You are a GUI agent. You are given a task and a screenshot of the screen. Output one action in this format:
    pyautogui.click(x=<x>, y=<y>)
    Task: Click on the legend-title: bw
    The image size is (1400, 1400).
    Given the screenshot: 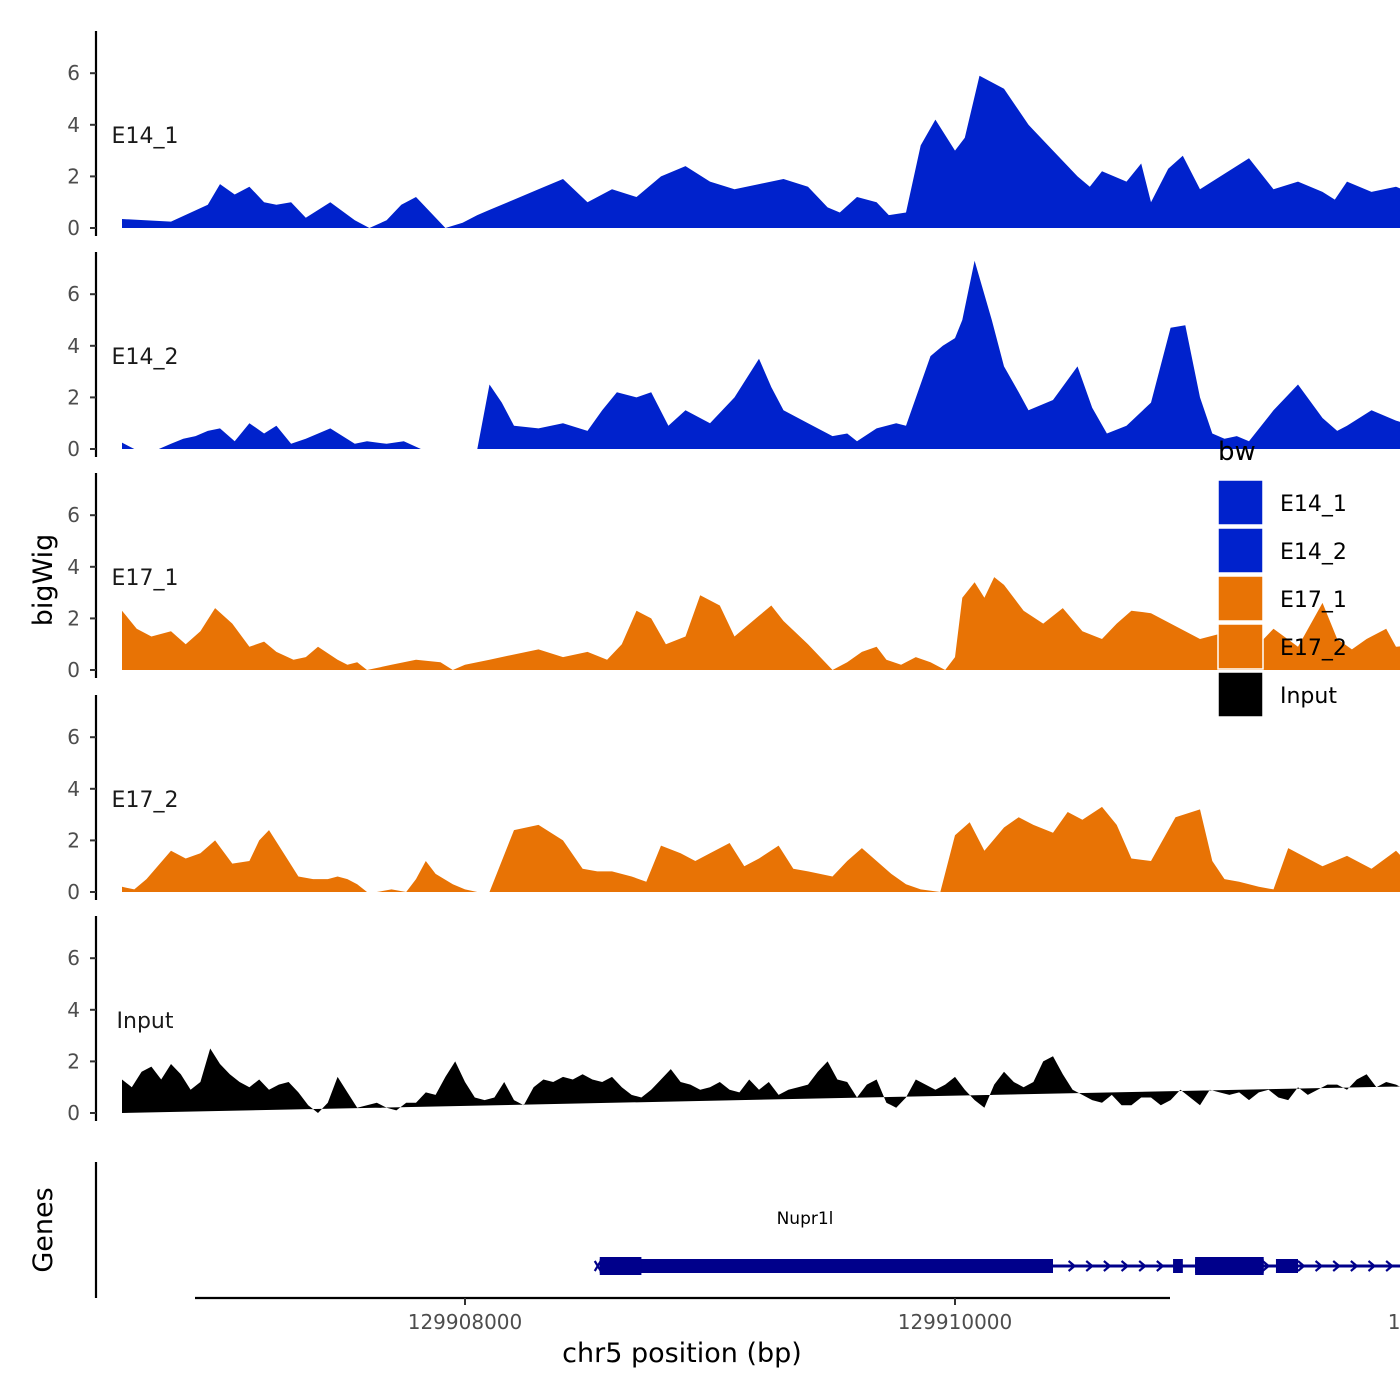 What is the action you would take?
    pyautogui.click(x=1237, y=452)
    